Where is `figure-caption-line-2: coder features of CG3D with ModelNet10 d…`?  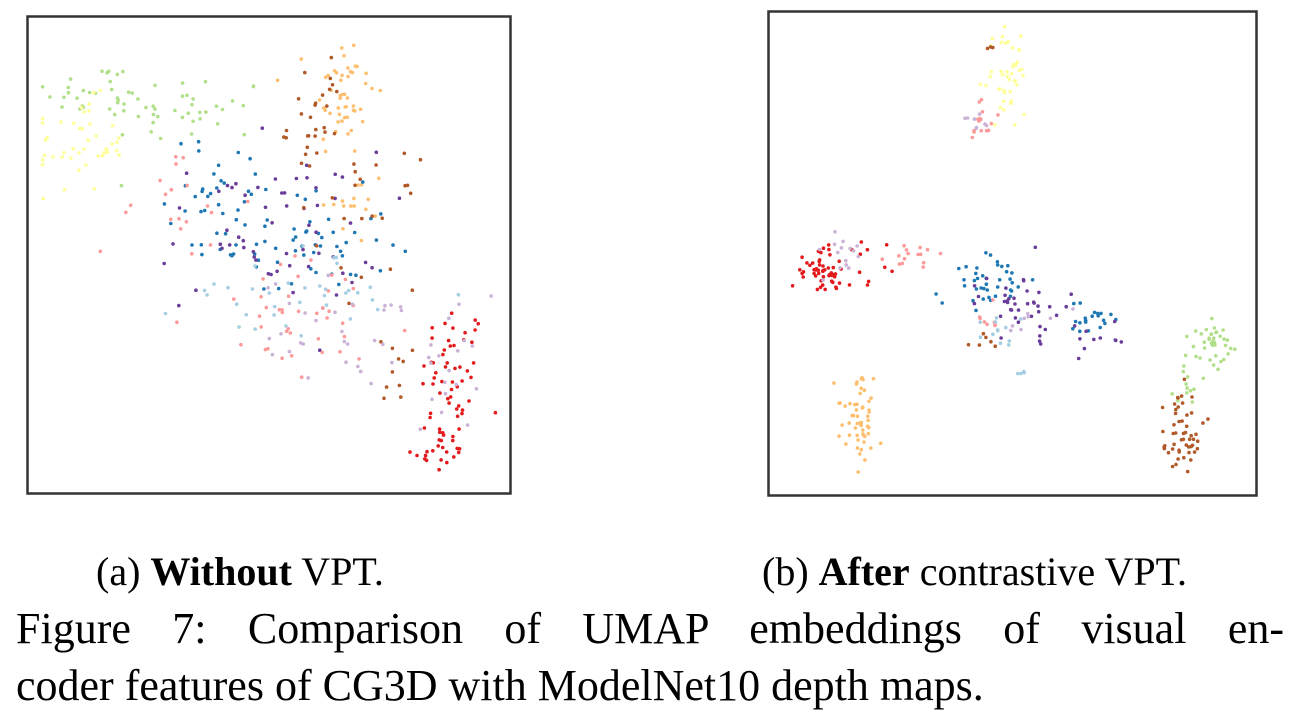
figure-caption-line-2: coder features of CG3D with ModelNet10 d… is located at coordinates (500, 685).